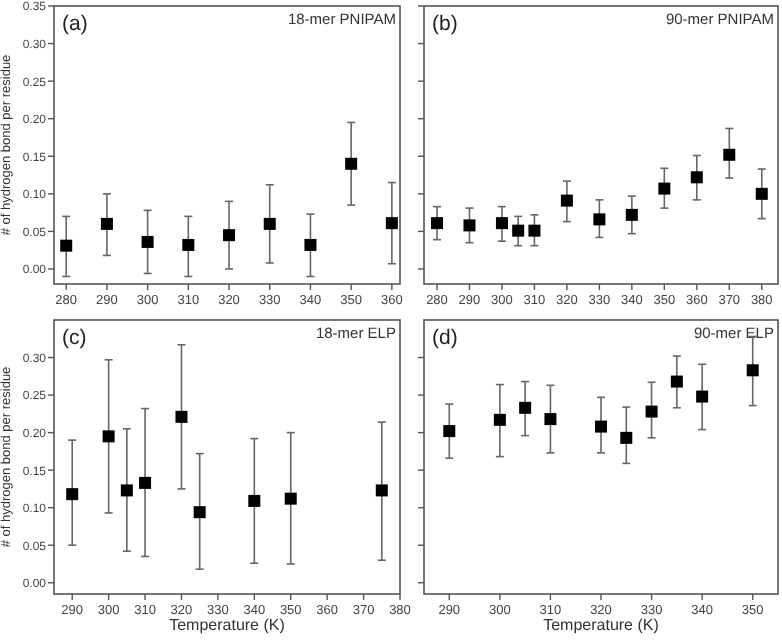 Image resolution: width=782 pixels, height=642 pixels. I want to click on chart-title: (a), so click(75, 24).